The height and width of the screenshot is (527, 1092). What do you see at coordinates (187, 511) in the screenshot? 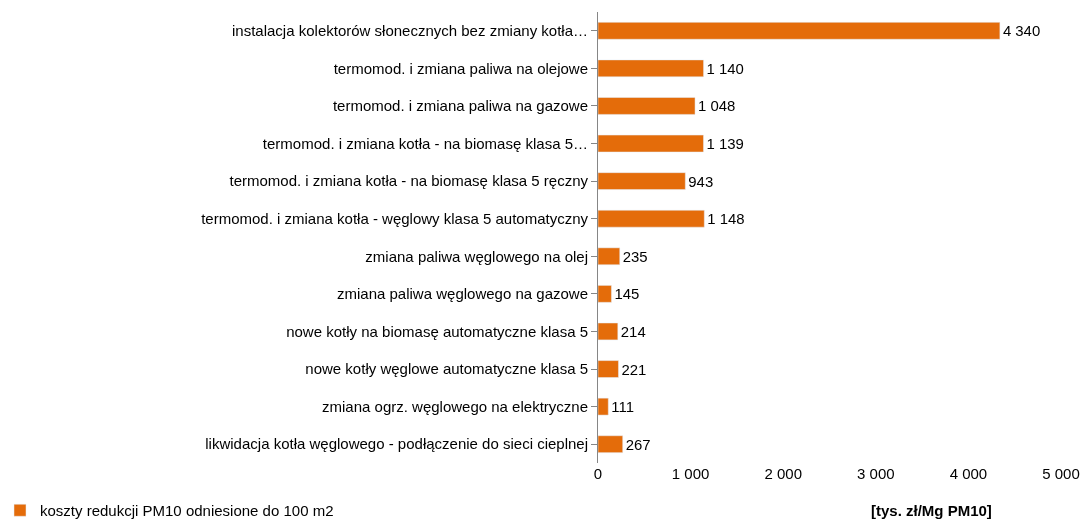
I see `legend-label: koszty redukcji PM10 odniesione do 100 m2` at bounding box center [187, 511].